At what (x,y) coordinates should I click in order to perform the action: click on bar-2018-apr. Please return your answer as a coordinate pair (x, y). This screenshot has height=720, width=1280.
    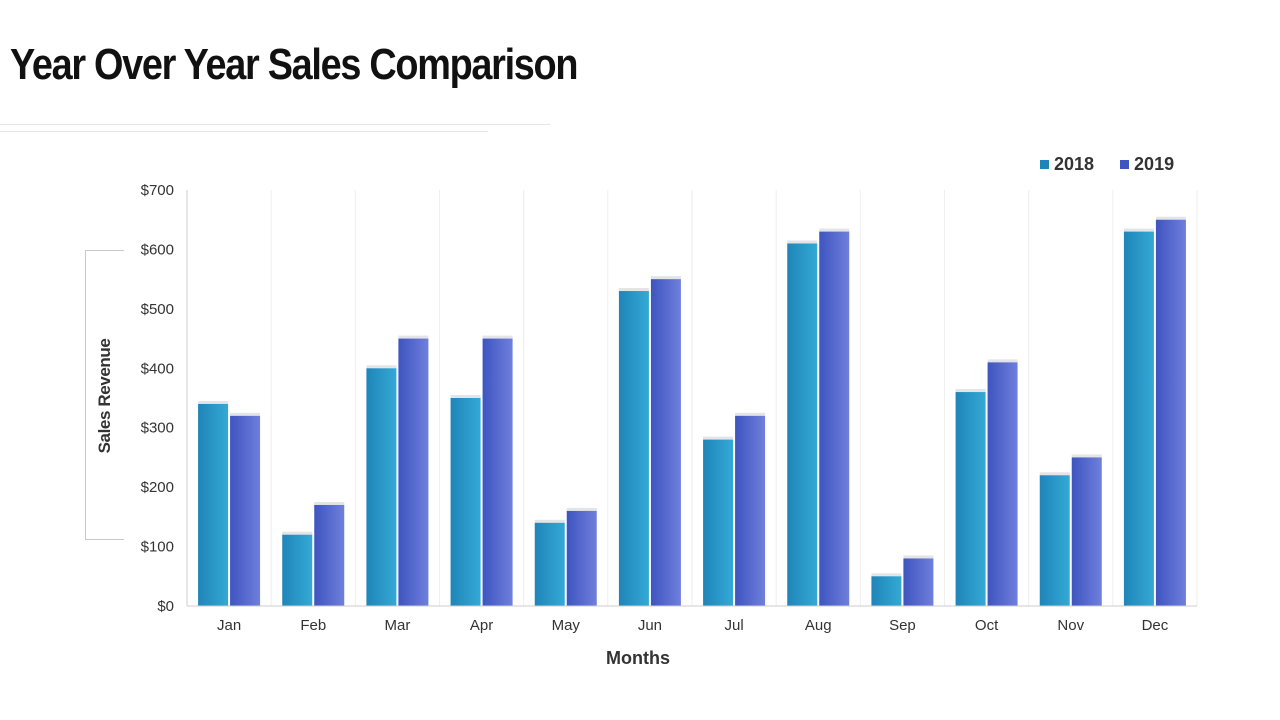
    Looking at the image, I should click on (465, 502).